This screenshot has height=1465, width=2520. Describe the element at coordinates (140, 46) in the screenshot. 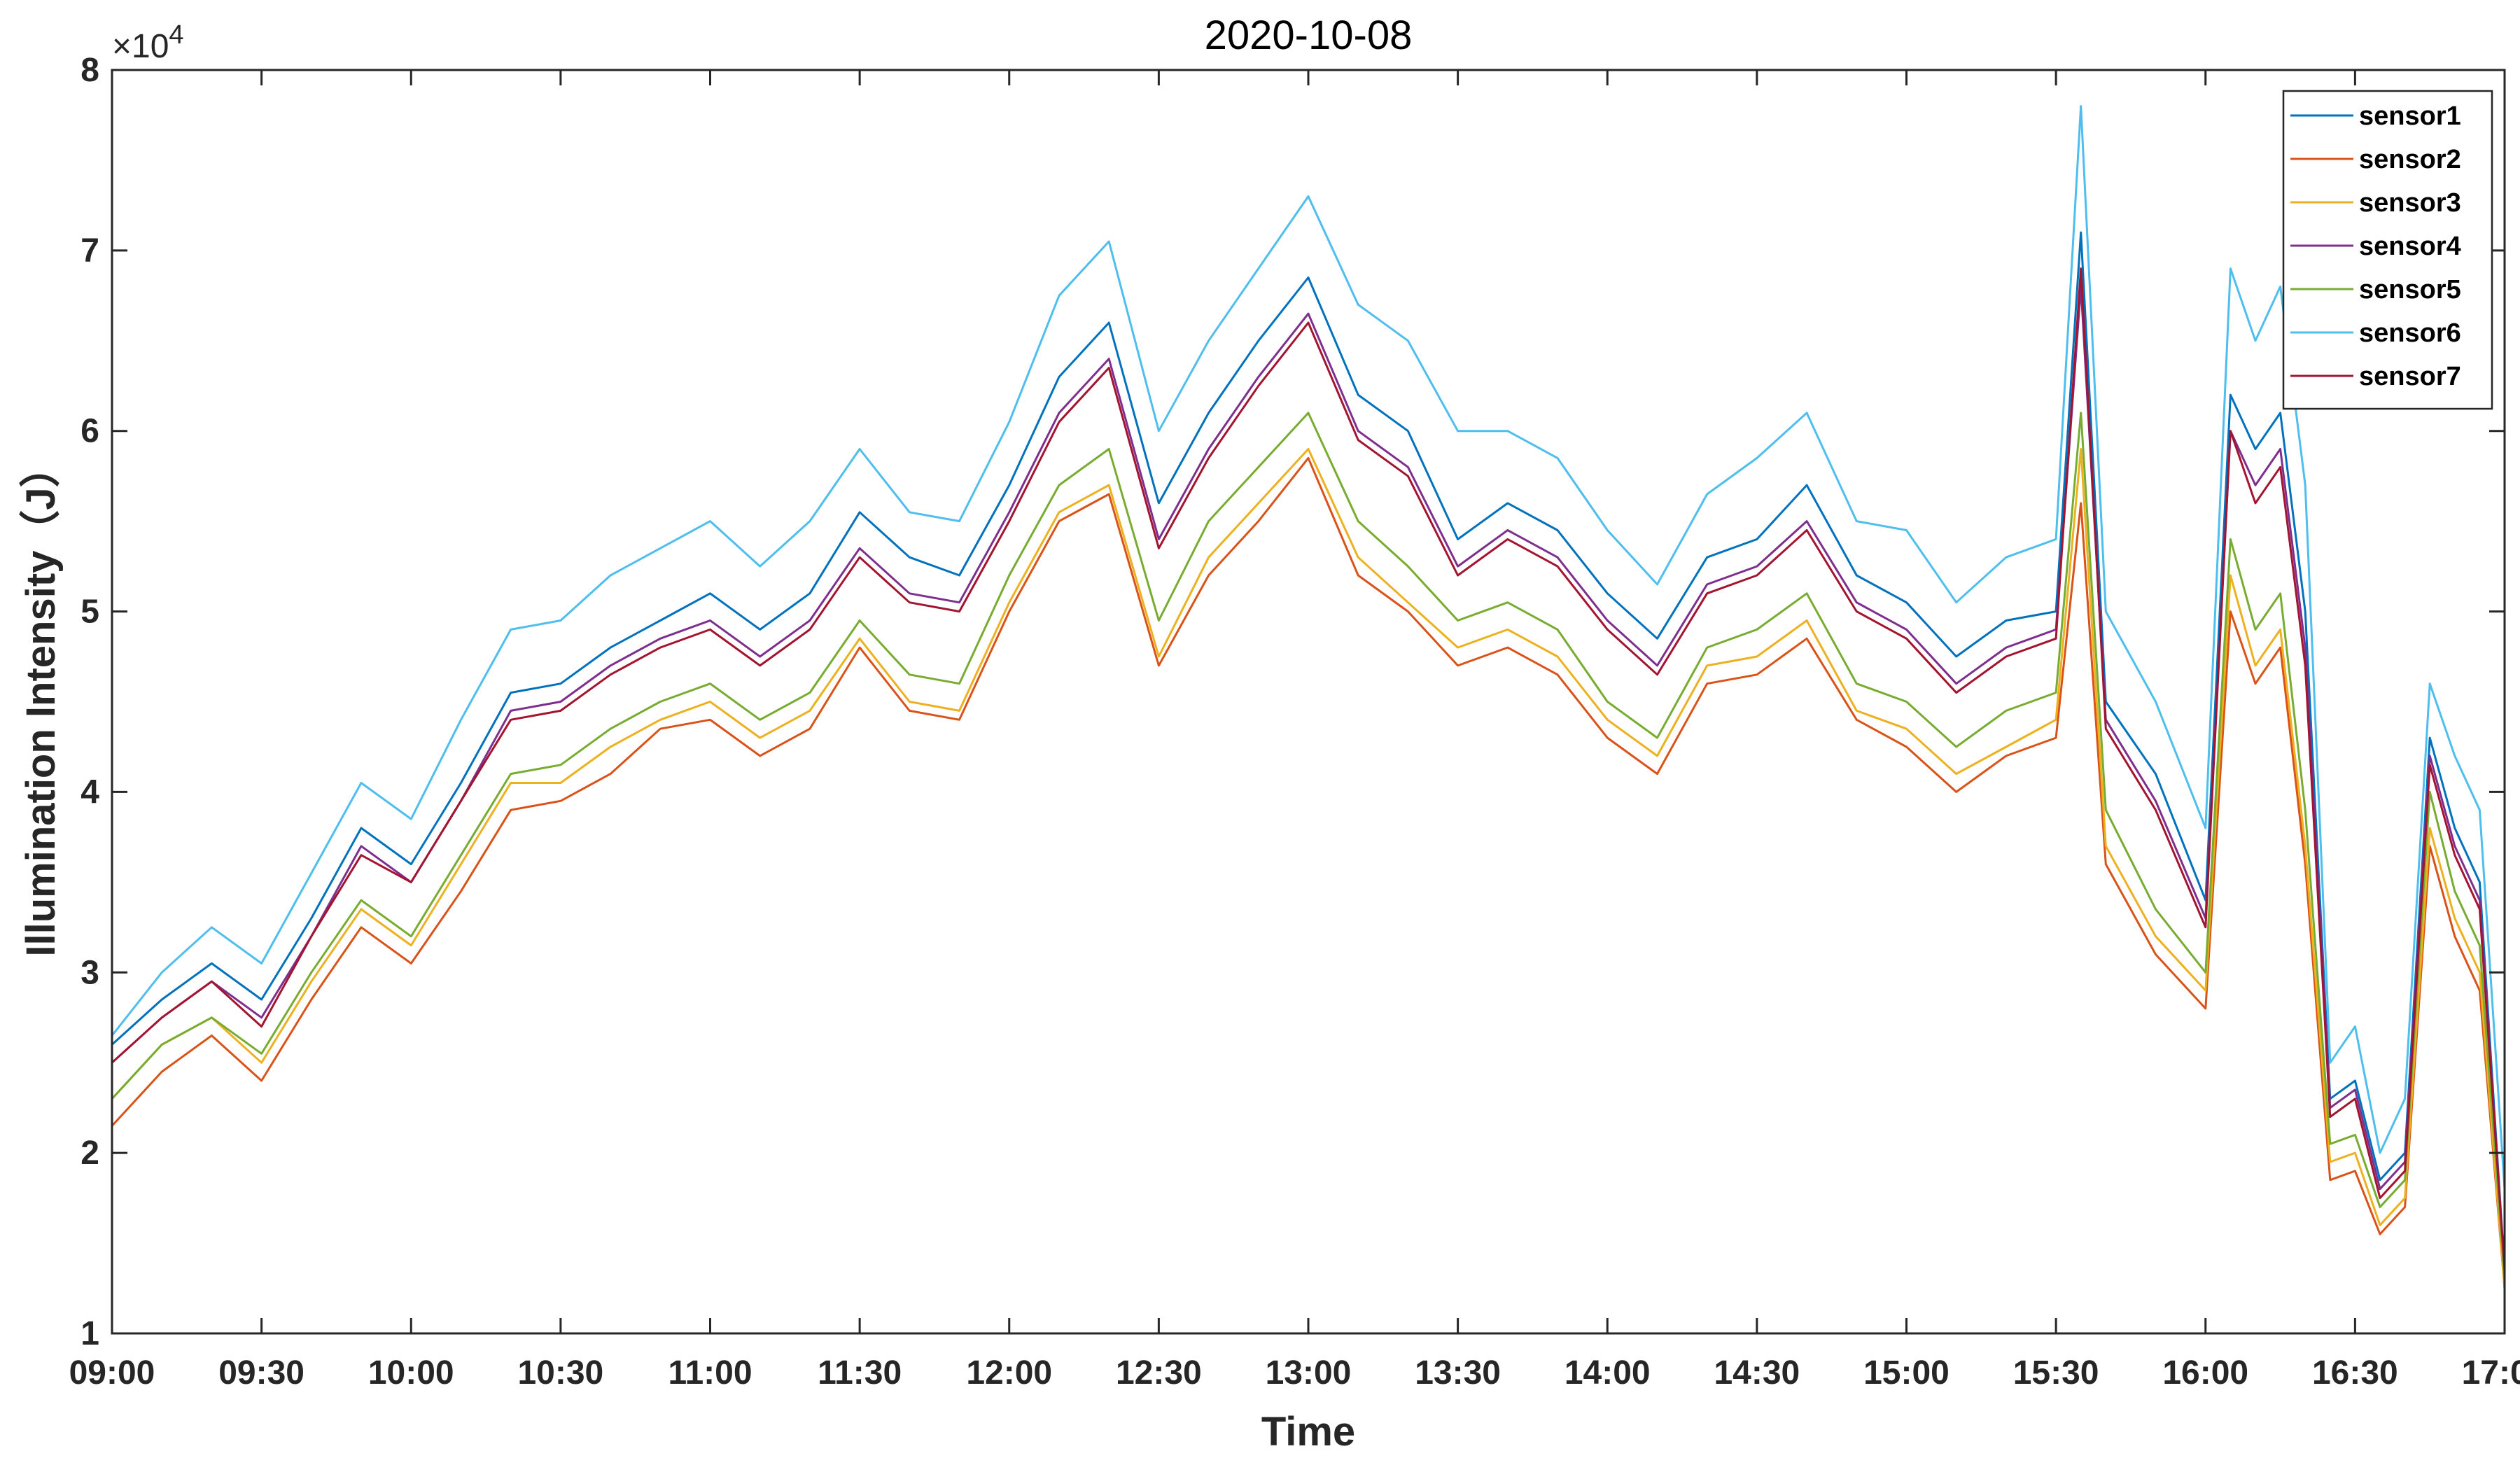

I see `y-axis-multiplier-base: ×10` at that location.